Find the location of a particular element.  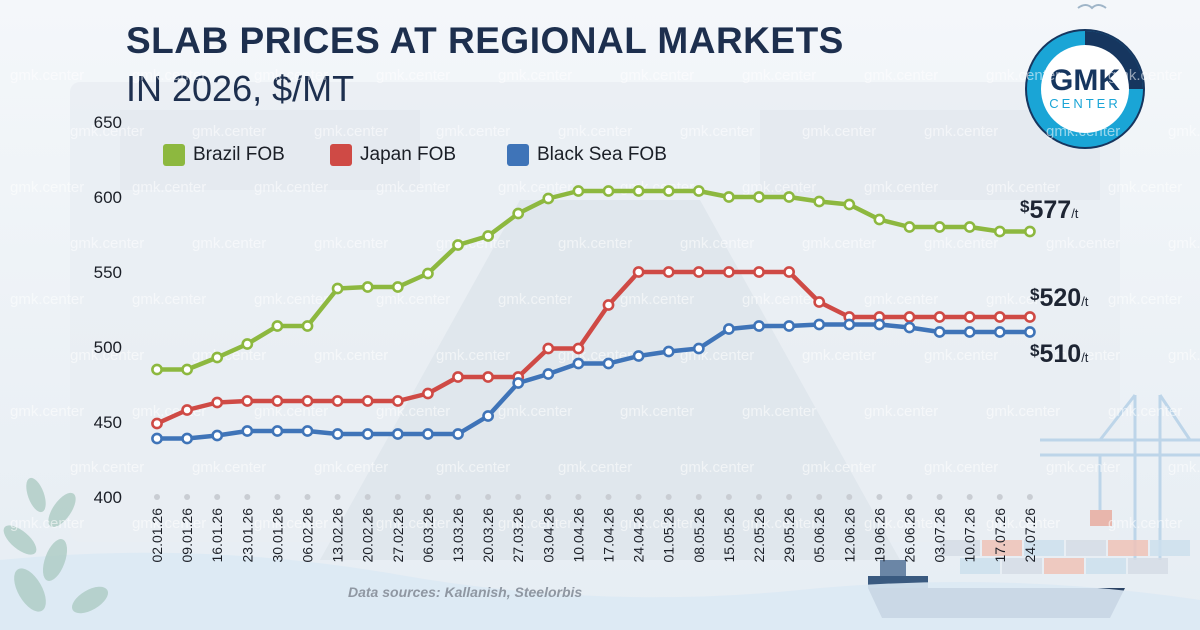

end-label-black-sea-value: 510 is located at coordinates (1060, 354).